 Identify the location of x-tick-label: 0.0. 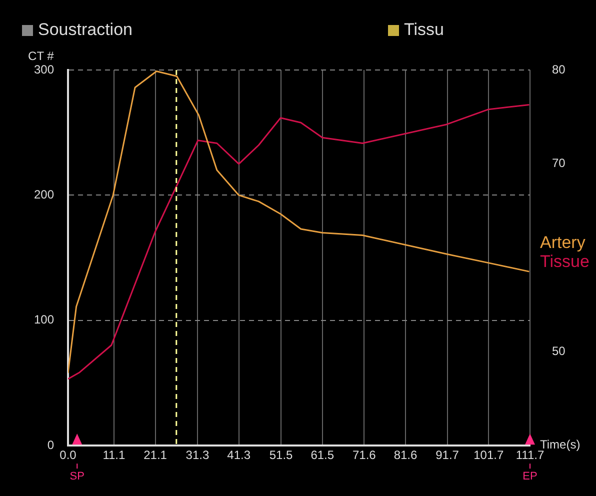
(68, 455).